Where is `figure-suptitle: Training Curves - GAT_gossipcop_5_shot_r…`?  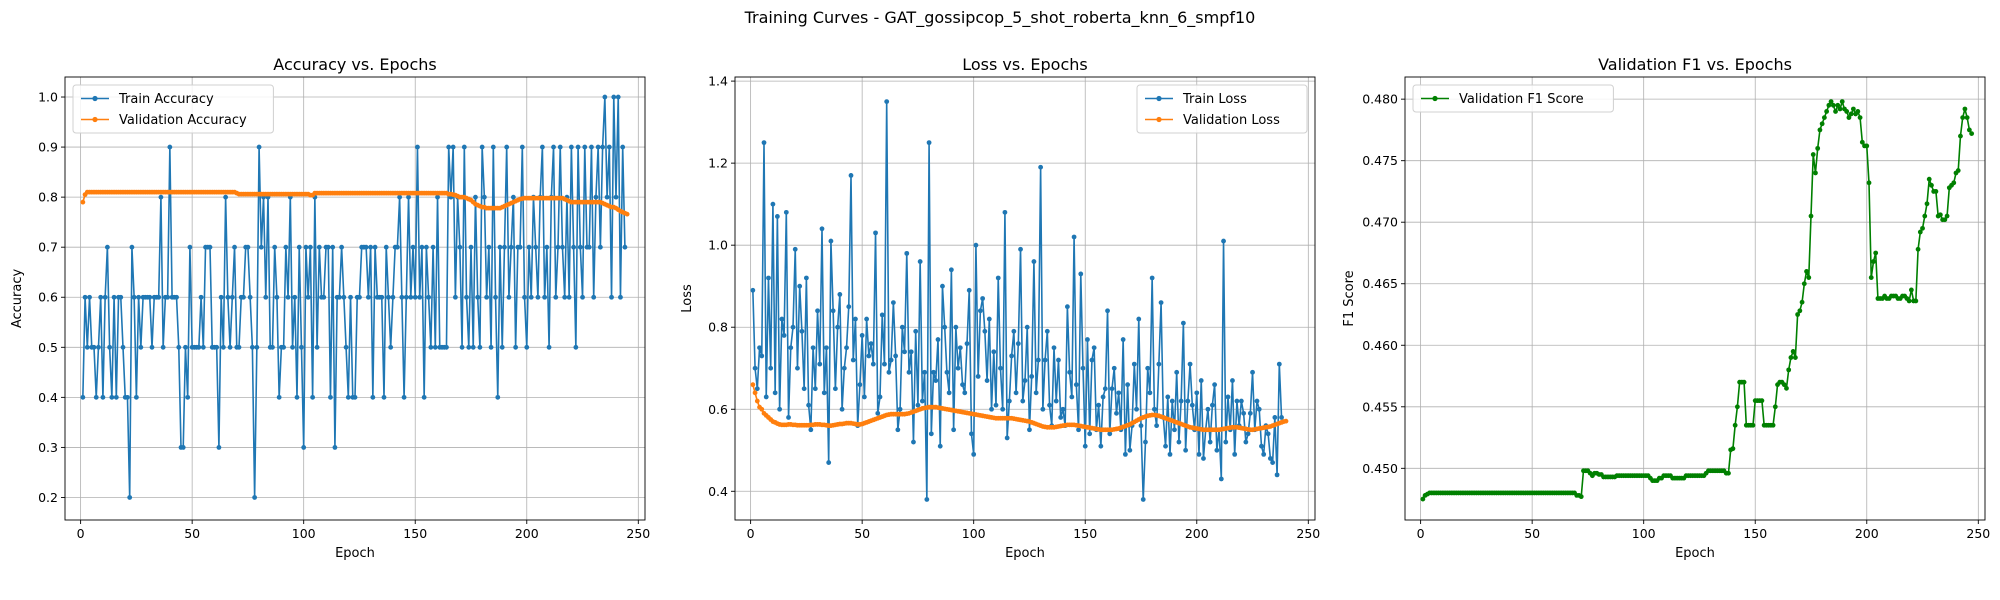
figure-suptitle: Training Curves - GAT_gossipcop_5_shot_r… is located at coordinates (1000, 17).